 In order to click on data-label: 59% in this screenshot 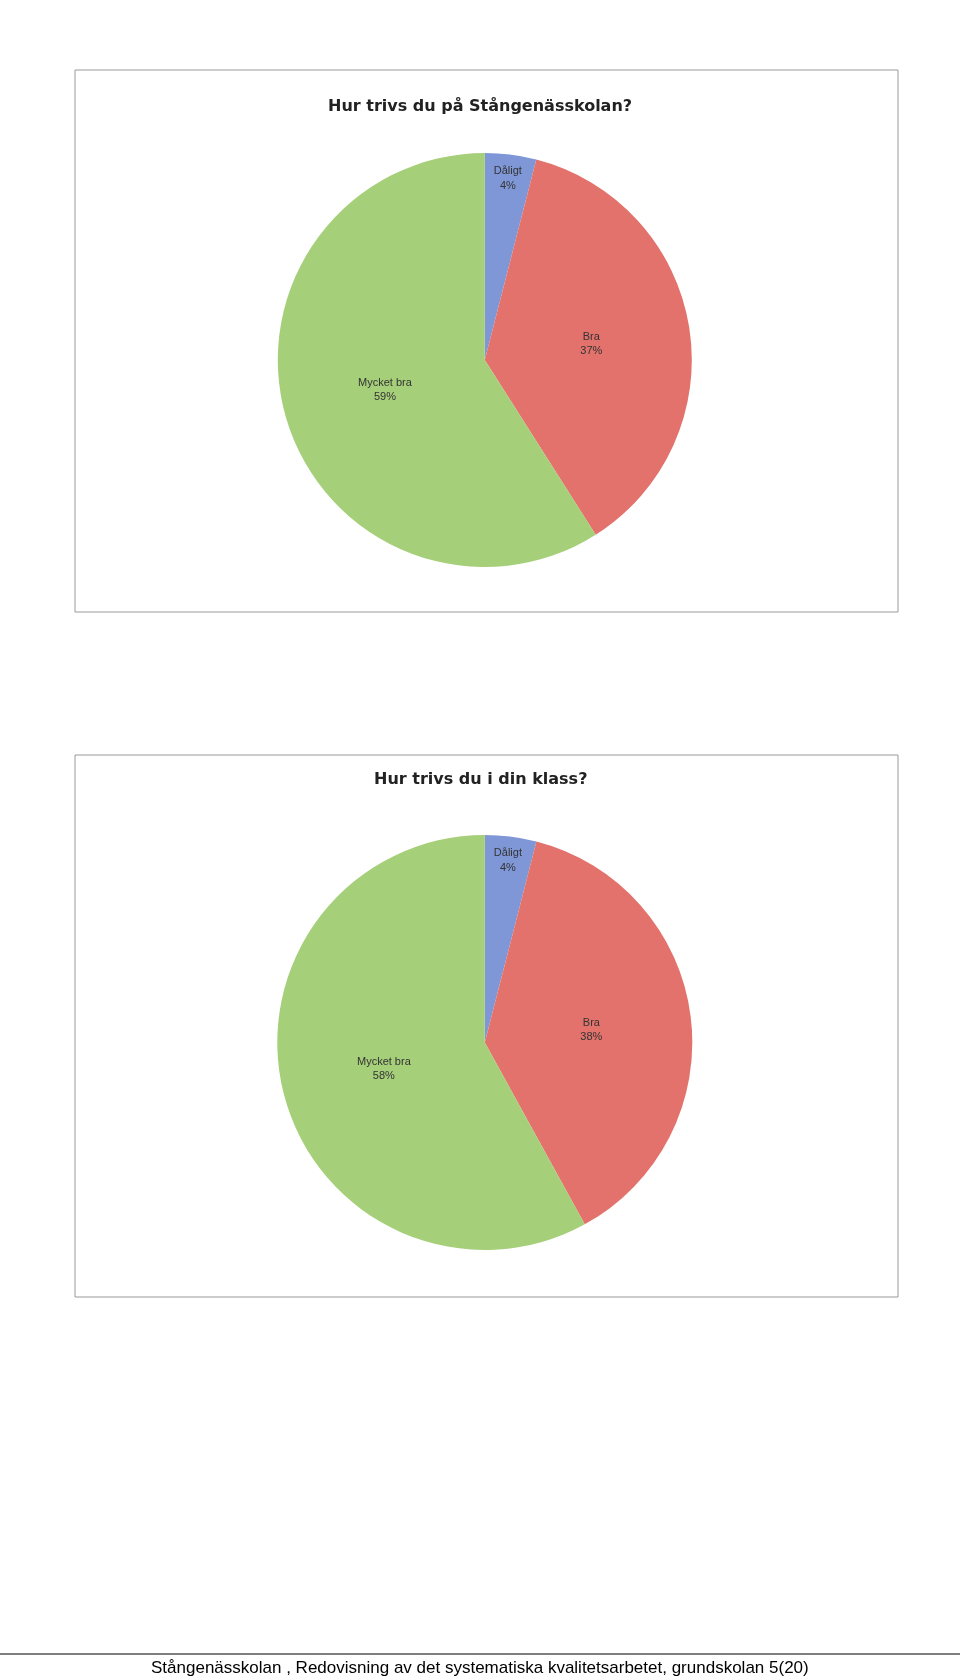, I will do `click(385, 396)`.